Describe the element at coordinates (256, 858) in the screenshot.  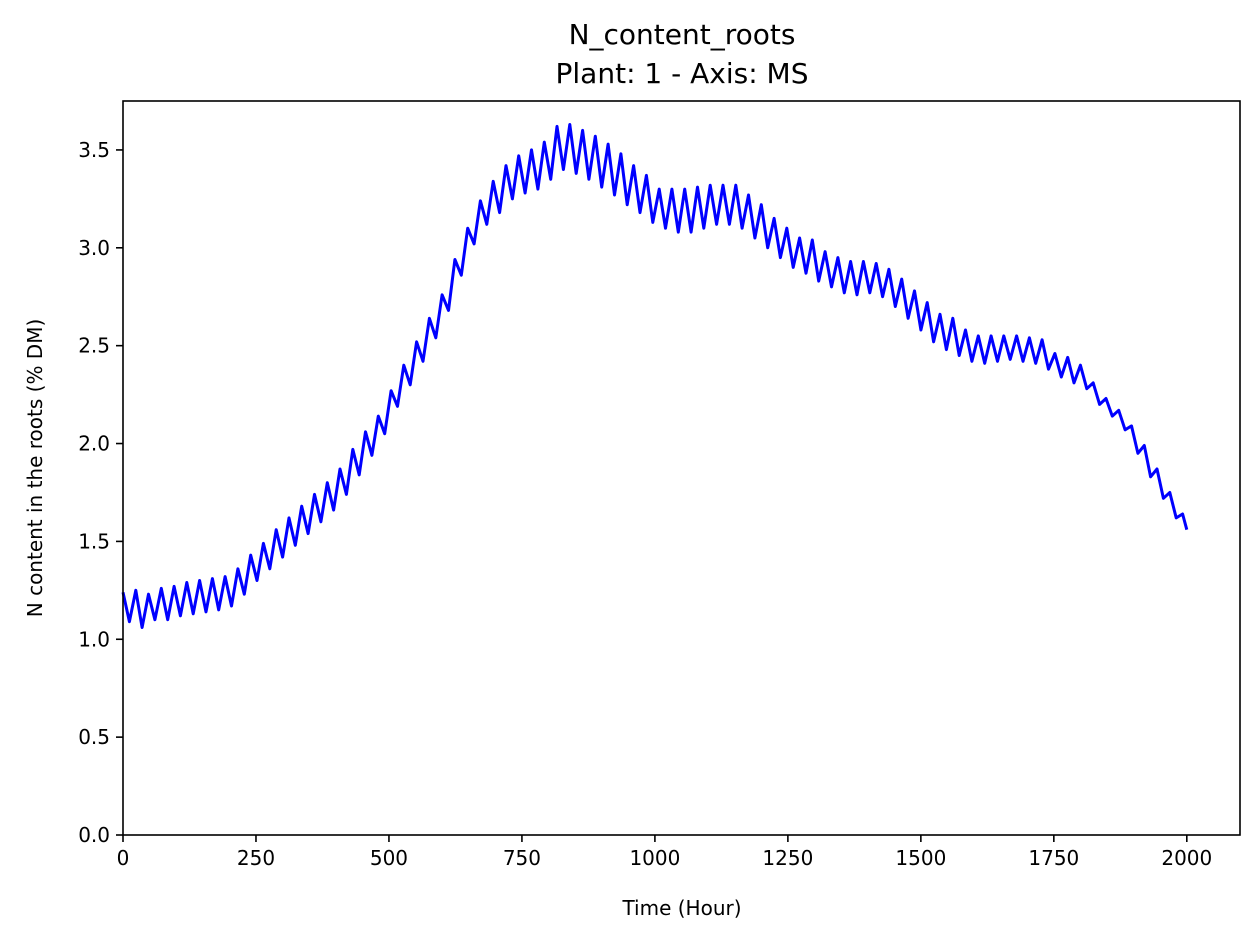
I see `x-tick-label: 250` at that location.